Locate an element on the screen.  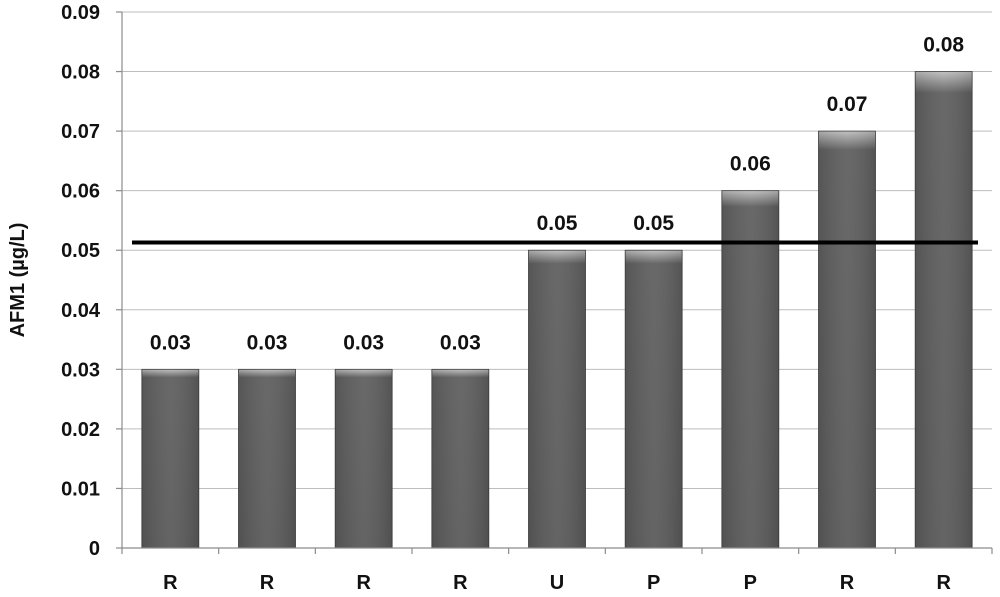
y-tick-labels: 0 0.01 0.02 0.03 0.04 0.05 0.06 0.07 0.08 0.09 is located at coordinates (81, 281).